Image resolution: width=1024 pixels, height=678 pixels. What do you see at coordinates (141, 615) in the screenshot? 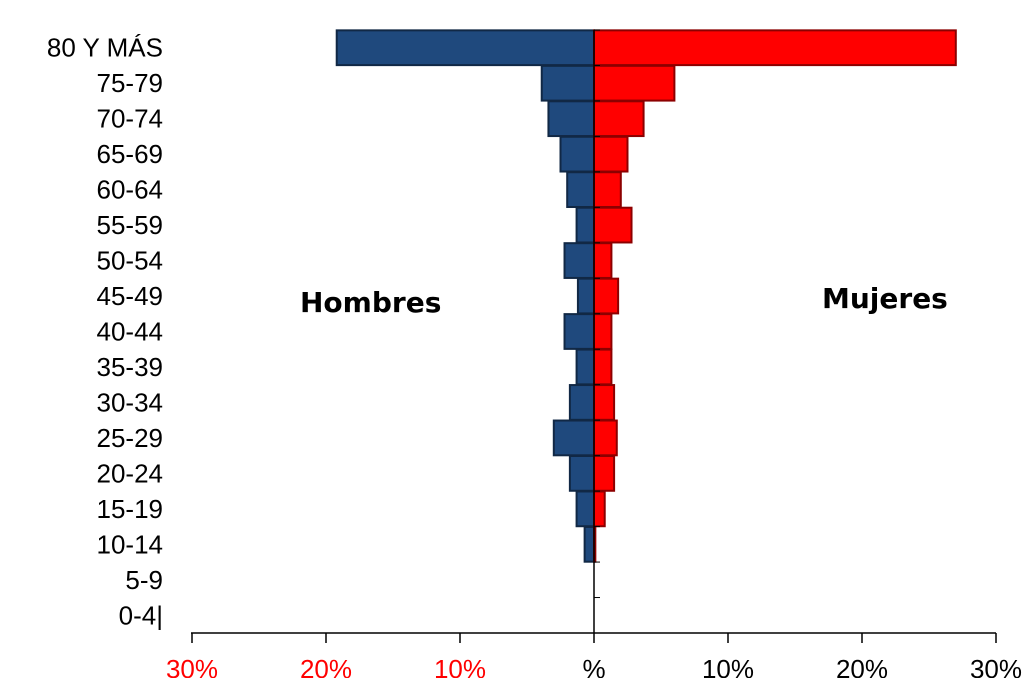
I see `category-label: 0-4|` at bounding box center [141, 615].